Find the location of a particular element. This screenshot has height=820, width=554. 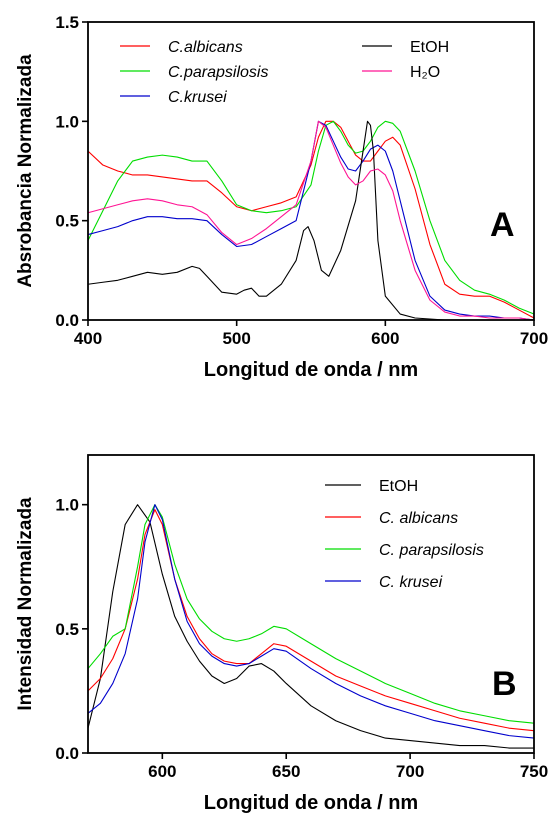

x-tick-label: 500 is located at coordinates (236, 338).